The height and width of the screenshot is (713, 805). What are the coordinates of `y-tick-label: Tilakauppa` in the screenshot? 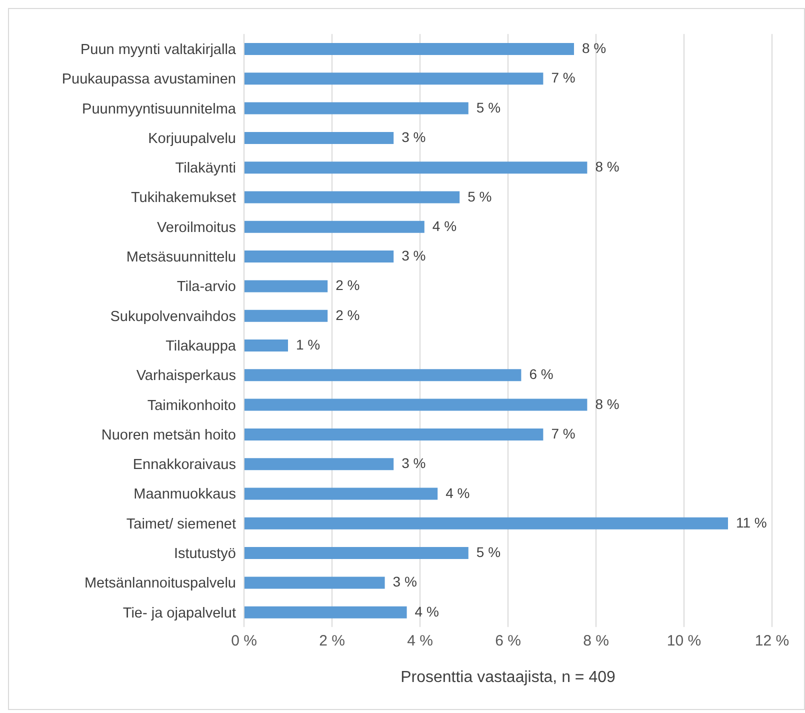 It's located at (201, 346).